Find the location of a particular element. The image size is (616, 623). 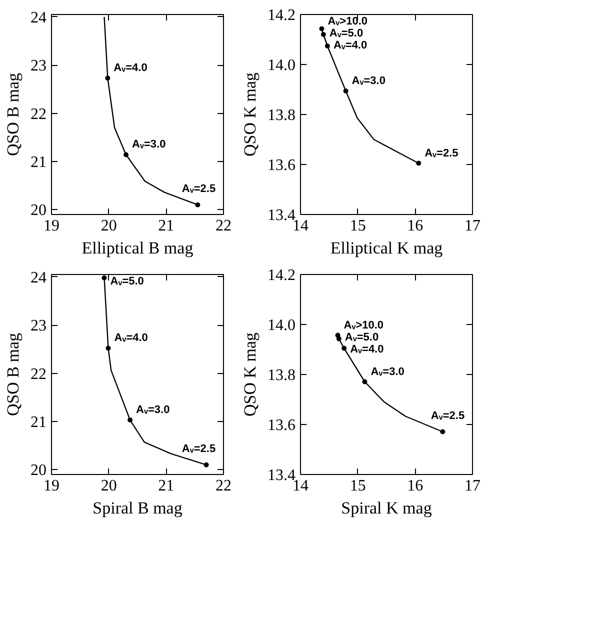

x-axis-title: Spiral B mag is located at coordinates (137, 508).